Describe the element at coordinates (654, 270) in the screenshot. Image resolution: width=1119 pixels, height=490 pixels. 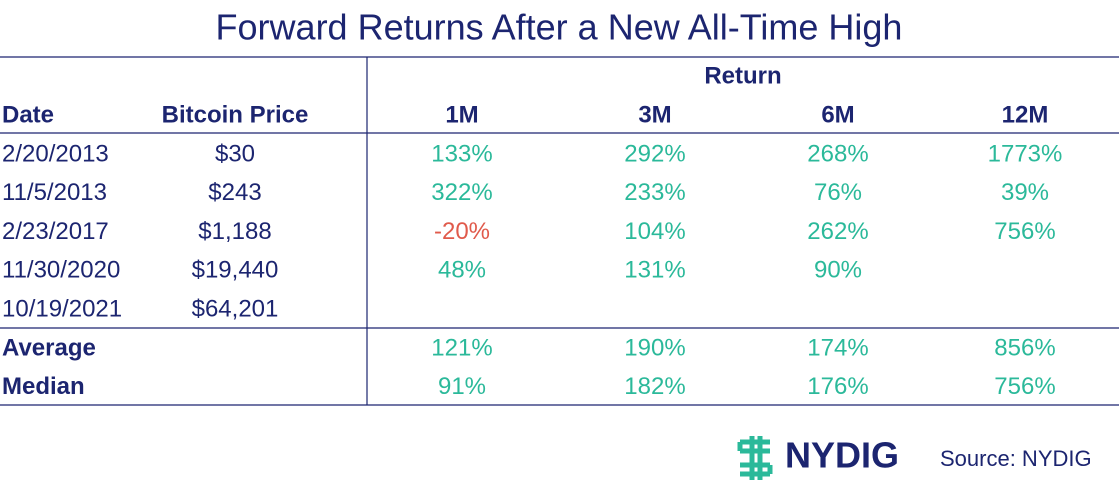
I see `return-cell: 131%` at that location.